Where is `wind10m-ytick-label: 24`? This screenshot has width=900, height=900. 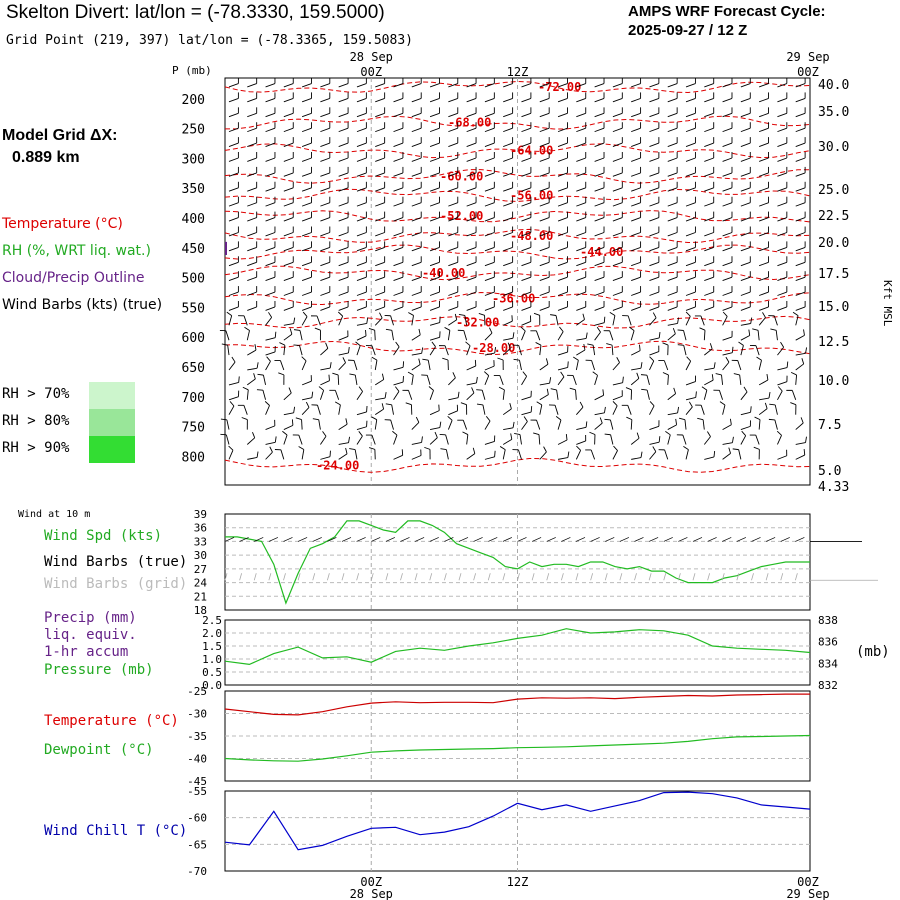
wind10m-ytick-label: 24 is located at coordinates (201, 583).